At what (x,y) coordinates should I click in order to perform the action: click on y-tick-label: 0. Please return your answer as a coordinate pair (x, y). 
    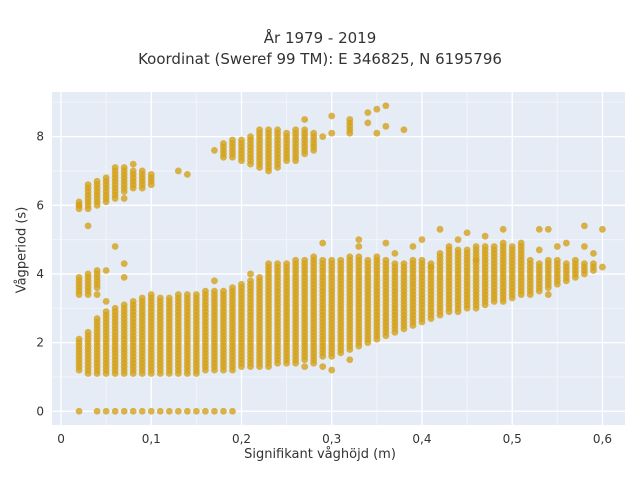
    Looking at the image, I should click on (40, 411).